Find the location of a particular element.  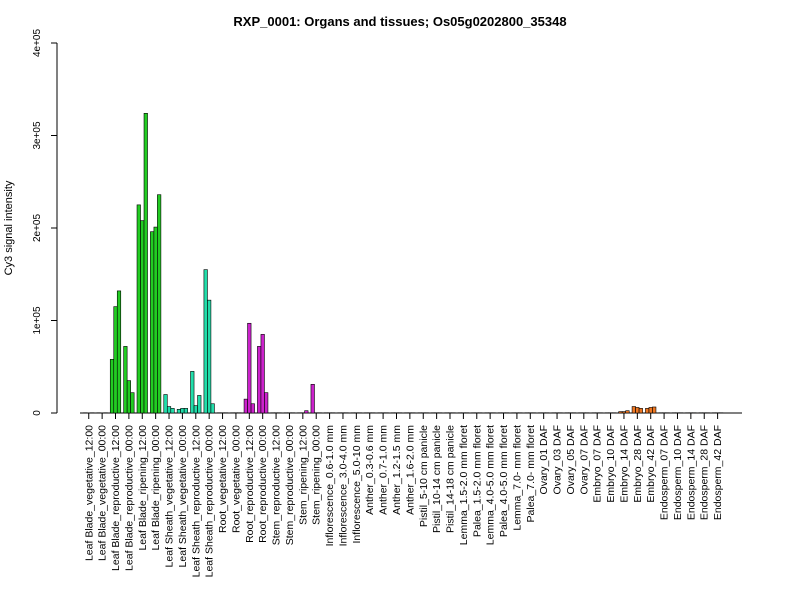

x-category-label: Endosperm_07 DAF is located at coordinates (665, 472).